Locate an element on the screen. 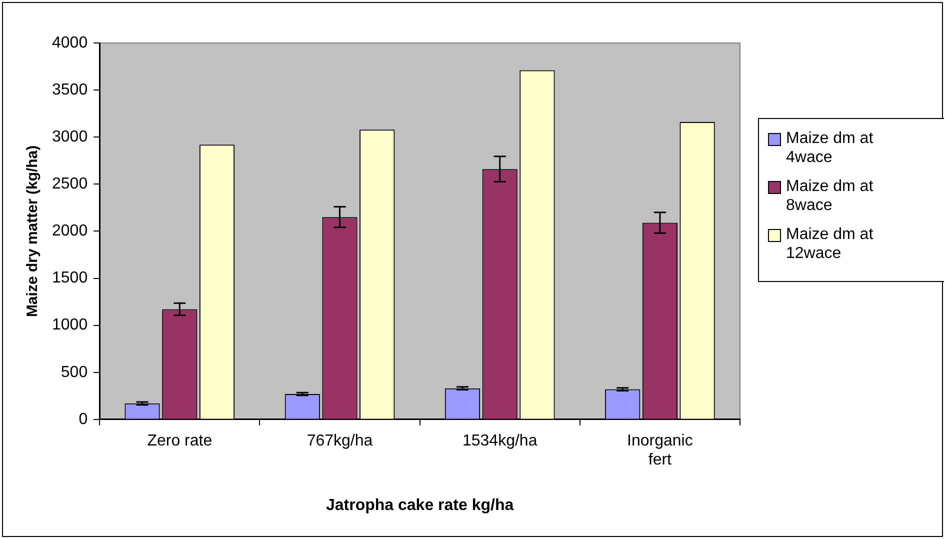 This screenshot has height=539, width=945. y-tick-label: 3500 is located at coordinates (70, 89).